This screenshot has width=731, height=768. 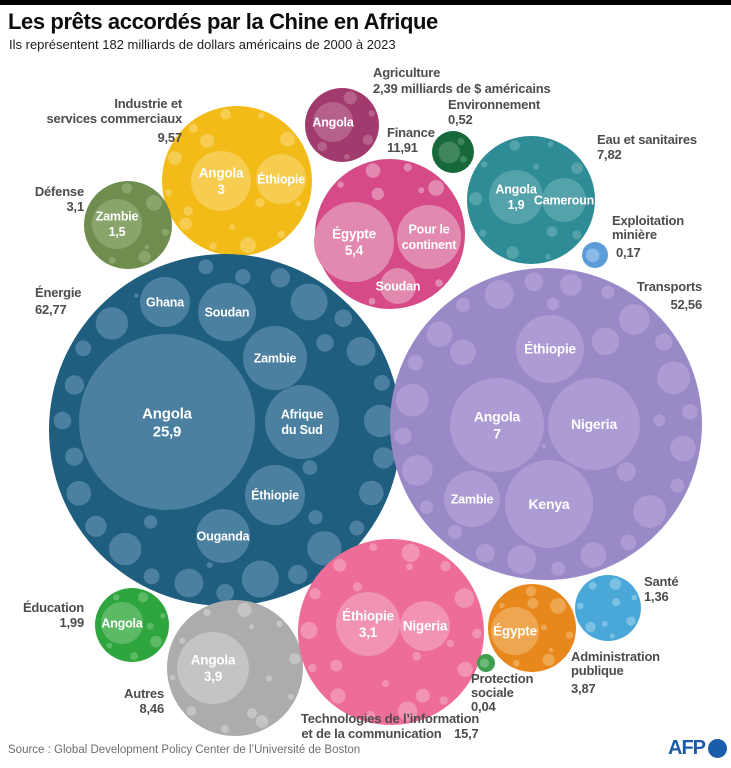 What do you see at coordinates (634, 234) in the screenshot?
I see `sector-label: minière` at bounding box center [634, 234].